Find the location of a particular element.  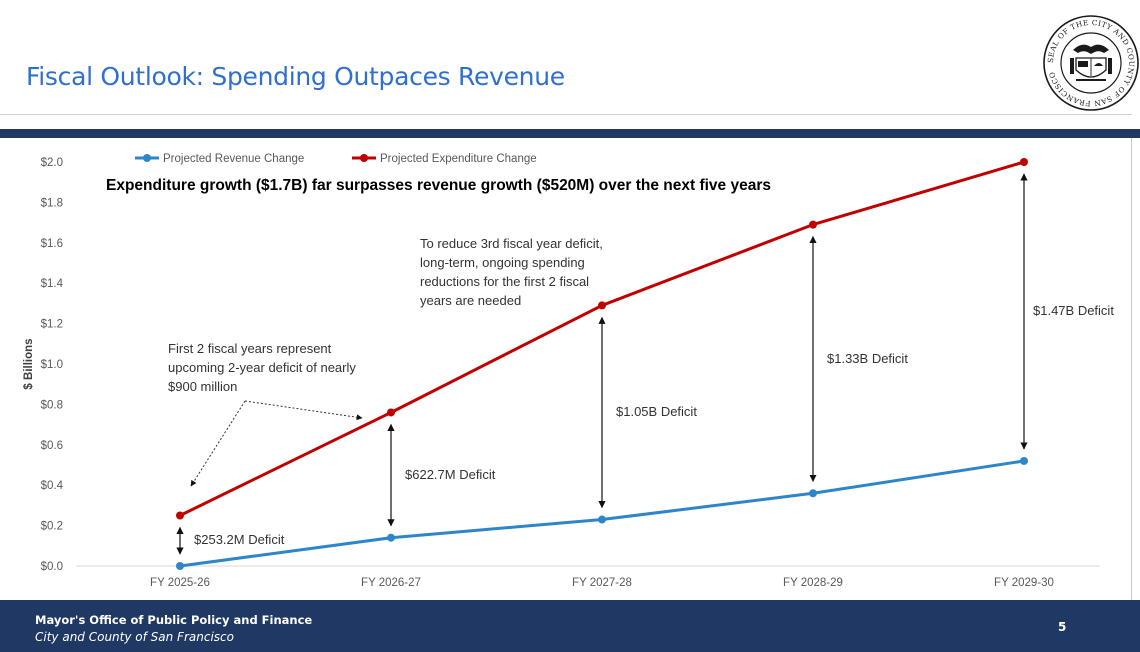

y-tick-label: $0.8 is located at coordinates (52, 405).